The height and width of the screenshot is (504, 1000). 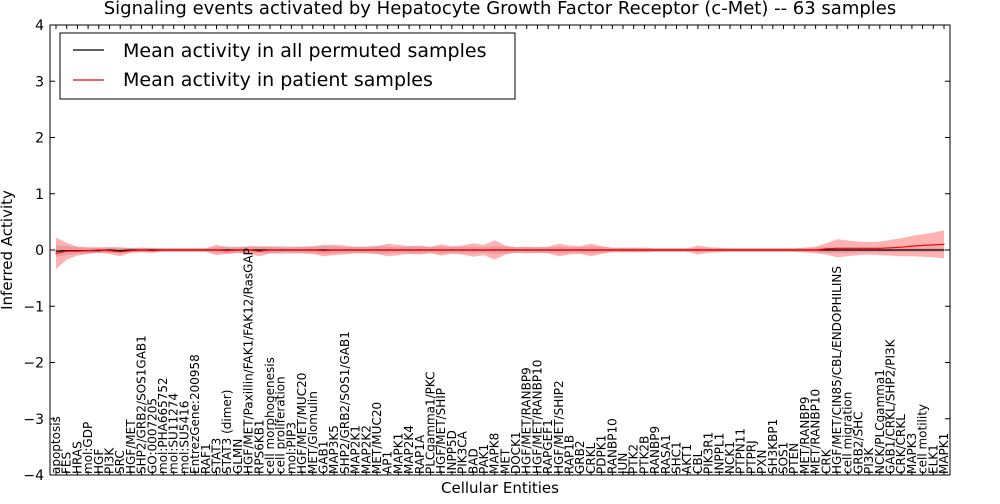 What do you see at coordinates (441, 431) in the screenshot?
I see `x-tick-label-36: HGF/MET/SHIP` at bounding box center [441, 431].